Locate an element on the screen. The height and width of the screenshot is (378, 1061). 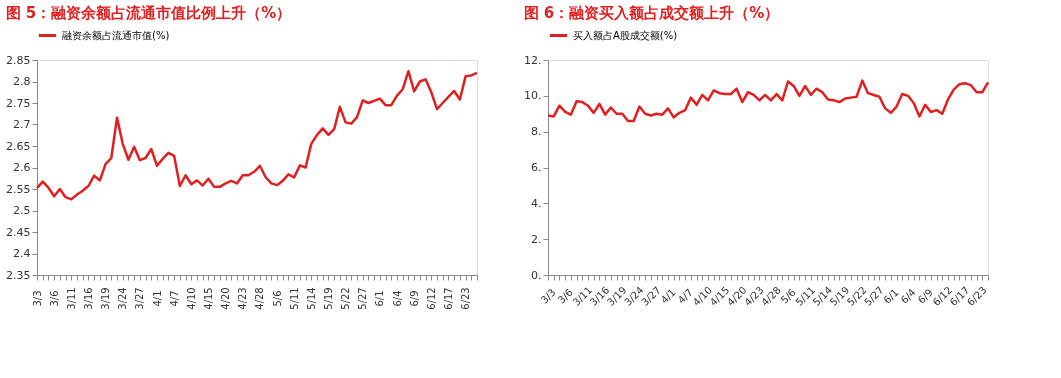
y-tick-label: 6. is located at coordinates (536, 167).